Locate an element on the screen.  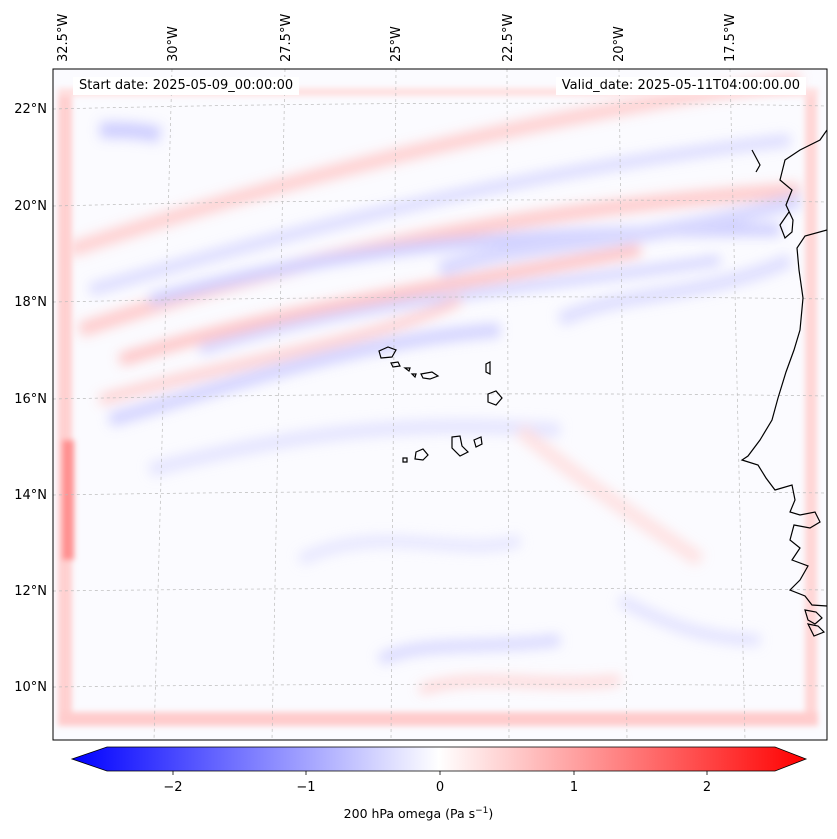
colorbar-body is located at coordinates (439, 759).